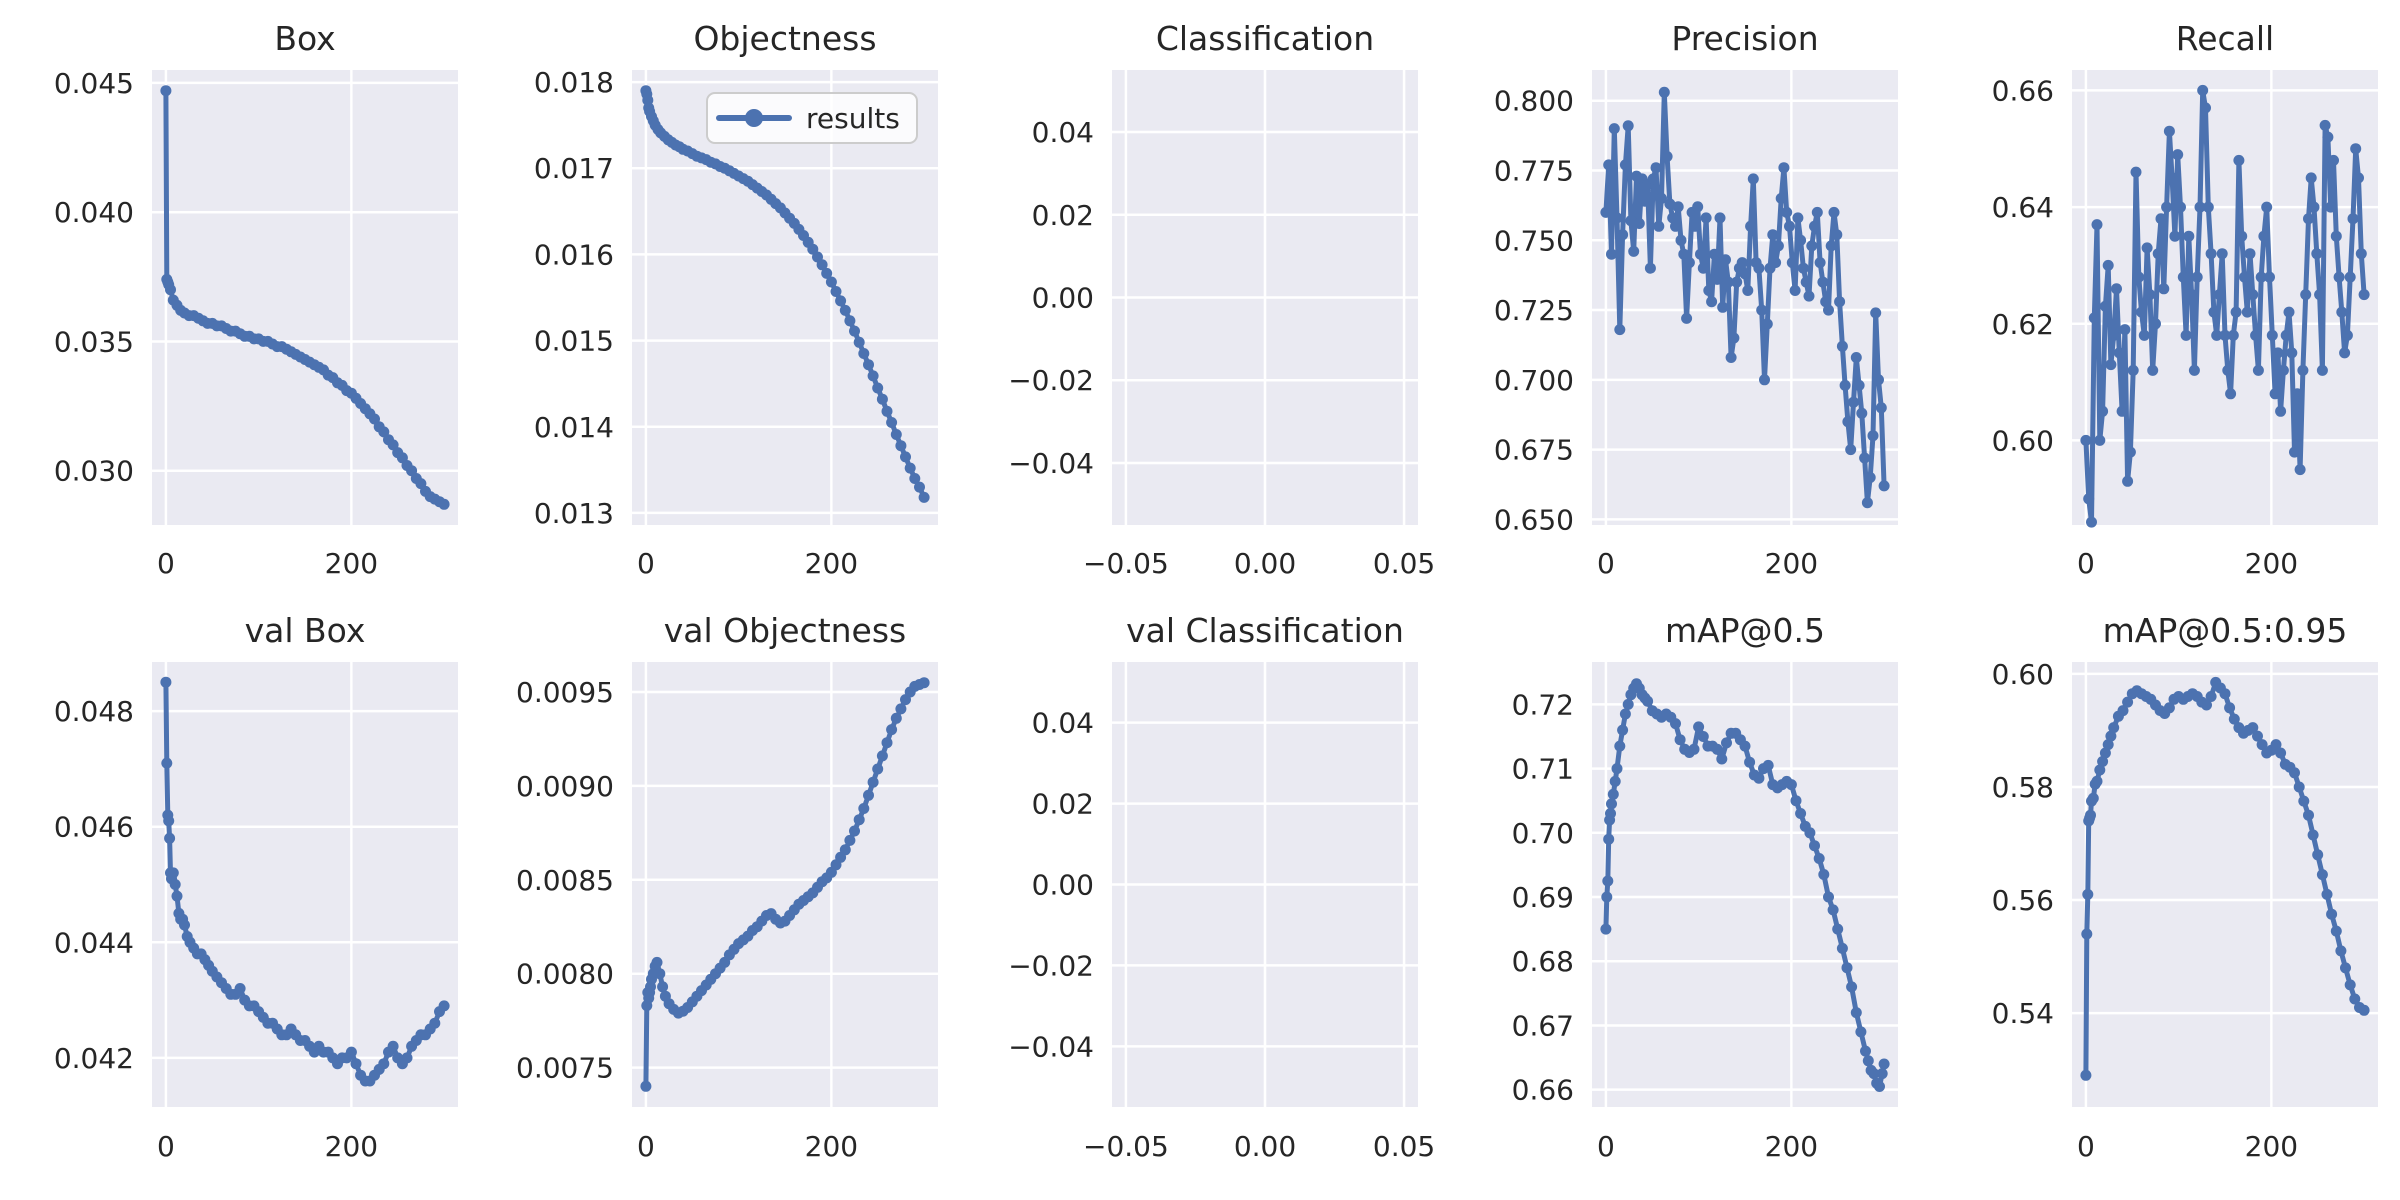 The width and height of the screenshot is (2400, 1200). Describe the element at coordinates (94, 1058) in the screenshot. I see `y-tick-label: 0.042` at that location.